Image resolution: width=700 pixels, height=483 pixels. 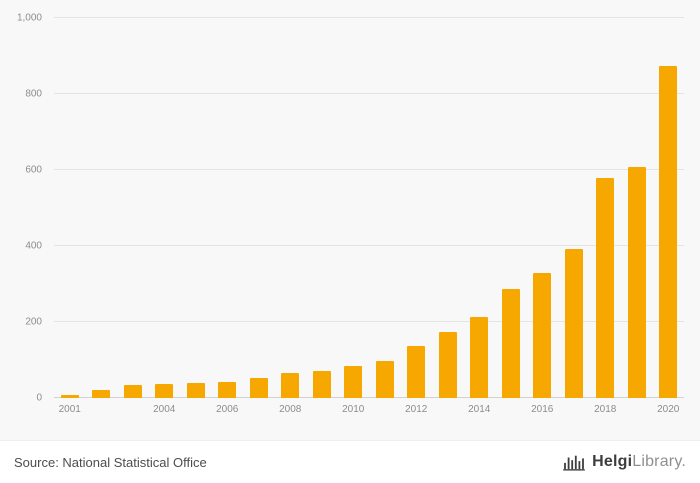 I want to click on bar-2007, so click(x=258, y=388).